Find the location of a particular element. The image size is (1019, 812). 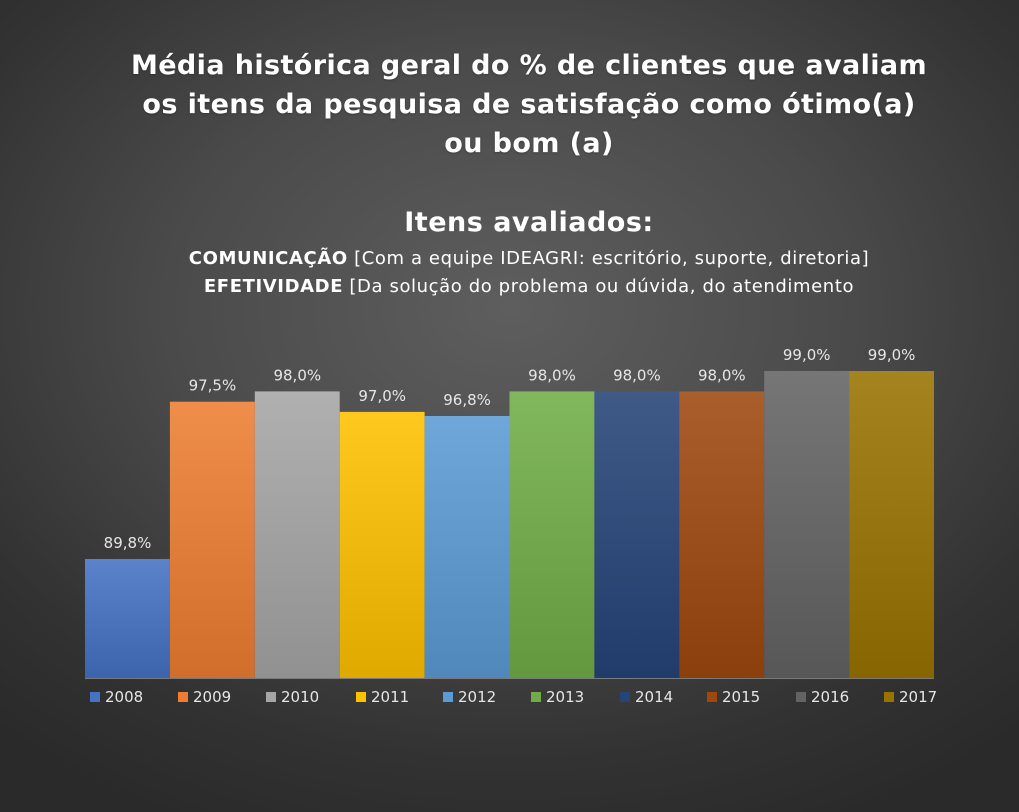

bar-2009 is located at coordinates (212, 539).